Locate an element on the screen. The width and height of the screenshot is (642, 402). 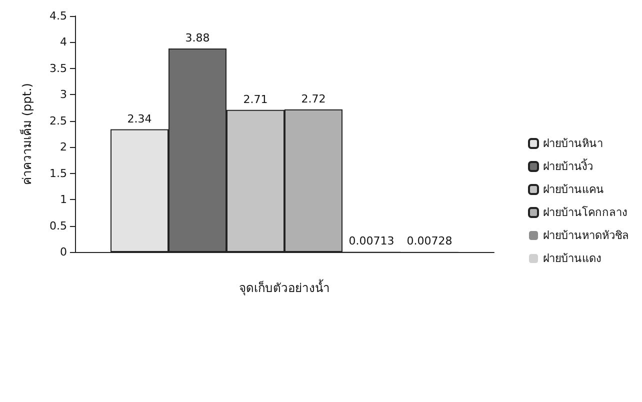
y-tick-label: 1.5 is located at coordinates (58, 173).